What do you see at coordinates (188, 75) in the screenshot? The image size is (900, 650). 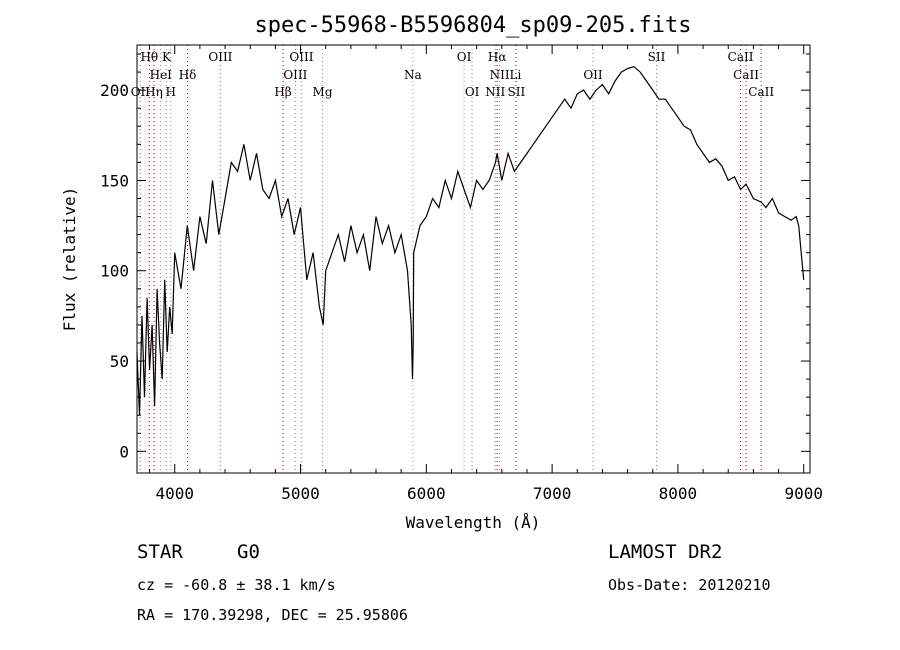 I see `spectral-line-label: Hδ` at bounding box center [188, 75].